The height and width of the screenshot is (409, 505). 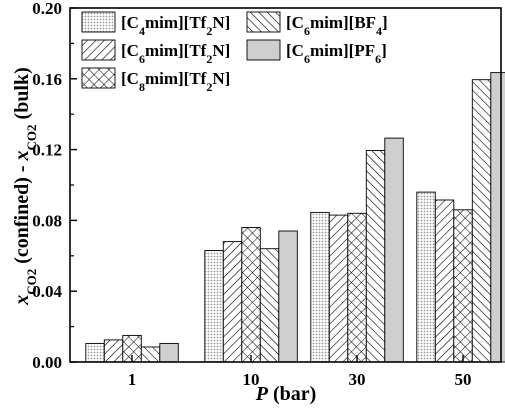 What do you see at coordinates (175, 53) in the screenshot?
I see `legend-label: [C6mim][Tf2N]` at bounding box center [175, 53].